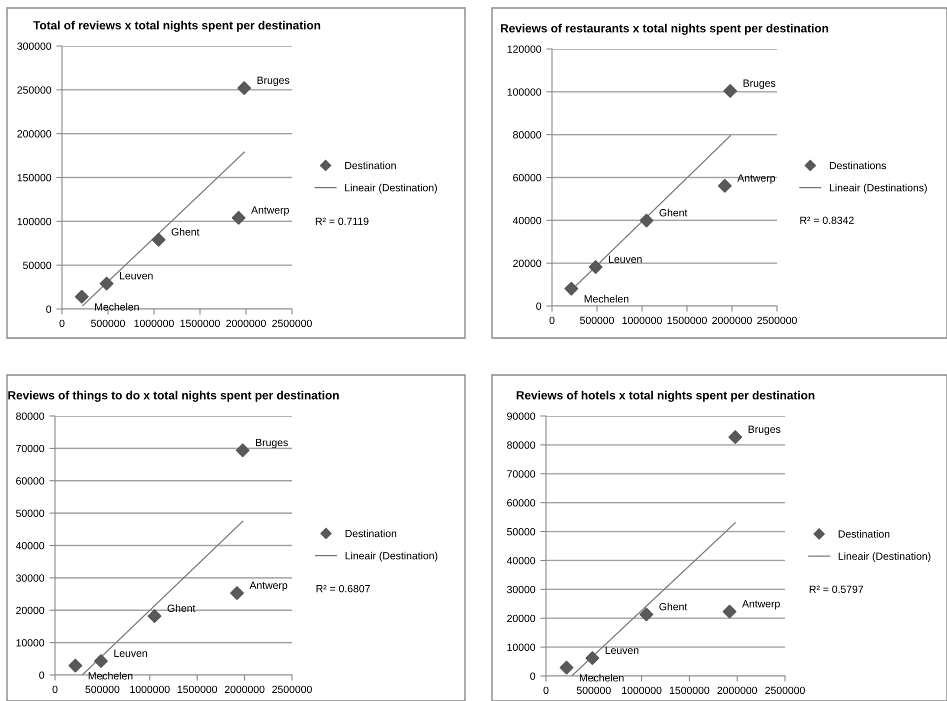  I want to click on chart-title: Reviews of things to do x total nights spent per destination, so click(173, 396).